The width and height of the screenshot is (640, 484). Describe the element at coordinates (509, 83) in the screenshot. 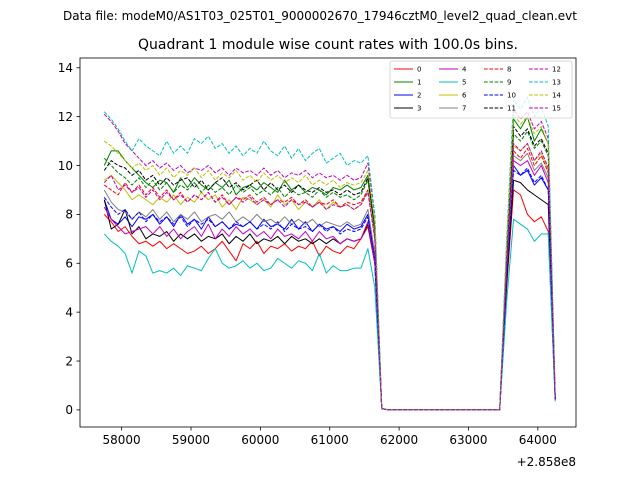

I see `legend-label-9: 9` at that location.